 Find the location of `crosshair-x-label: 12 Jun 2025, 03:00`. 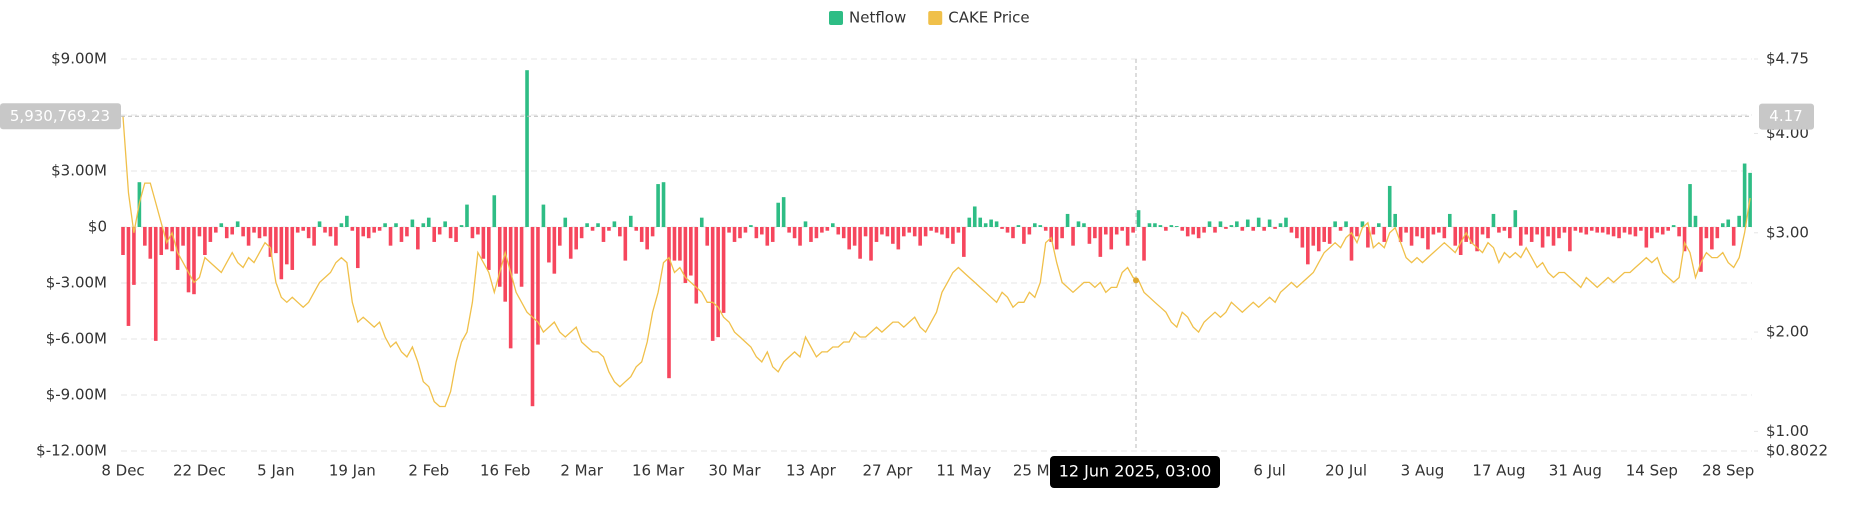

crosshair-x-label: 12 Jun 2025, 03:00 is located at coordinates (1135, 471).